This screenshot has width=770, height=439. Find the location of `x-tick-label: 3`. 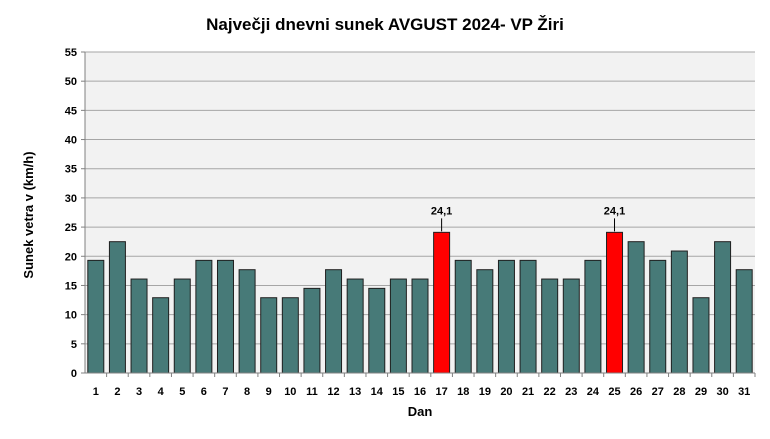

x-tick-label: 3 is located at coordinates (139, 392).